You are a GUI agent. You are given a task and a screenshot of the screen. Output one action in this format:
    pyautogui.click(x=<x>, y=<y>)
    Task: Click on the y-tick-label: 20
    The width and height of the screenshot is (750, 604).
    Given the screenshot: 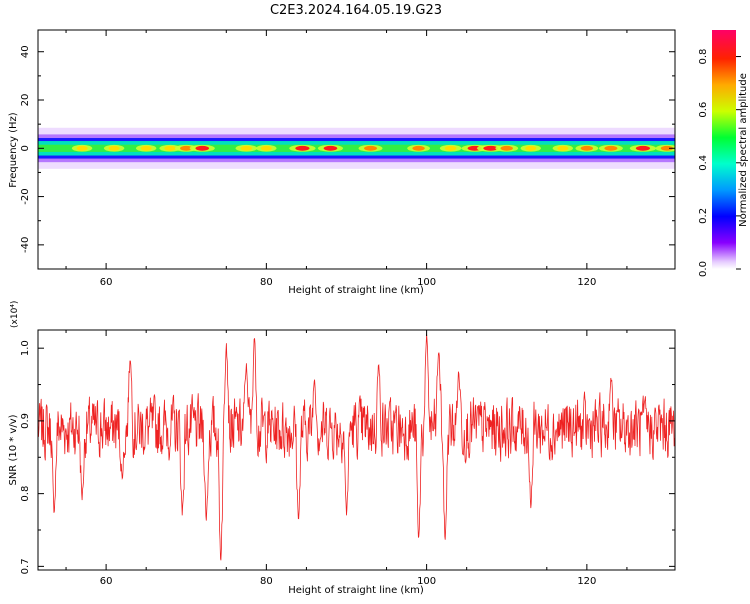 What is the action you would take?
    pyautogui.click(x=25, y=100)
    